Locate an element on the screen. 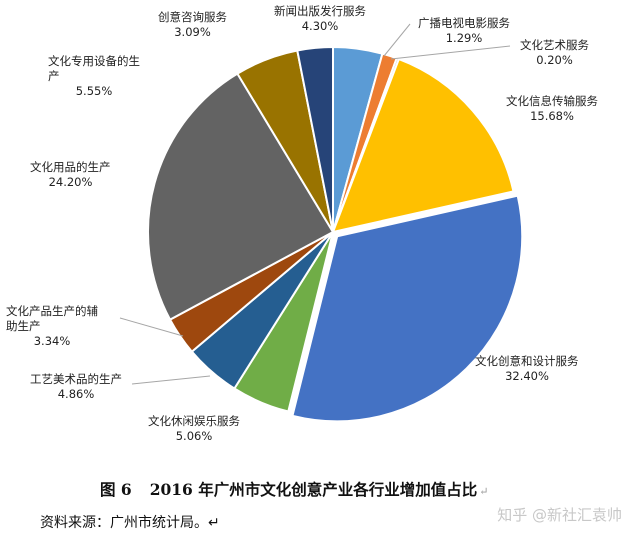 The width and height of the screenshot is (636, 540). slice-label: 创意咨询服务 3.09% is located at coordinates (192, 25).